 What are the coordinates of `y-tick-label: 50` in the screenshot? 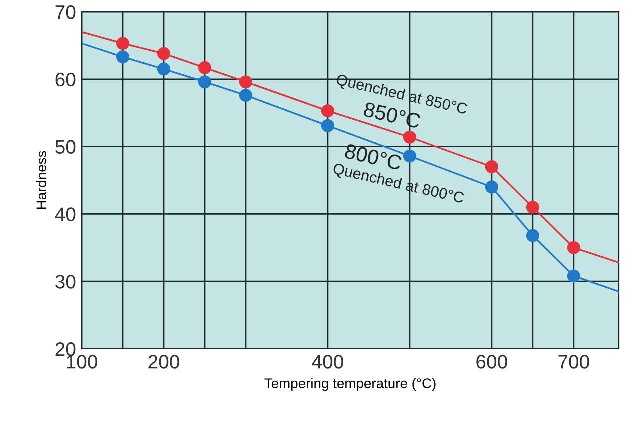 It's located at (66, 147).